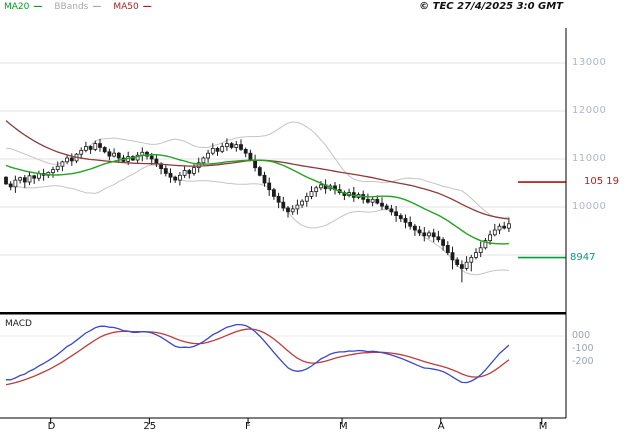 The image size is (627, 440). What do you see at coordinates (441, 426) in the screenshot?
I see `time-tick-april: A` at bounding box center [441, 426].